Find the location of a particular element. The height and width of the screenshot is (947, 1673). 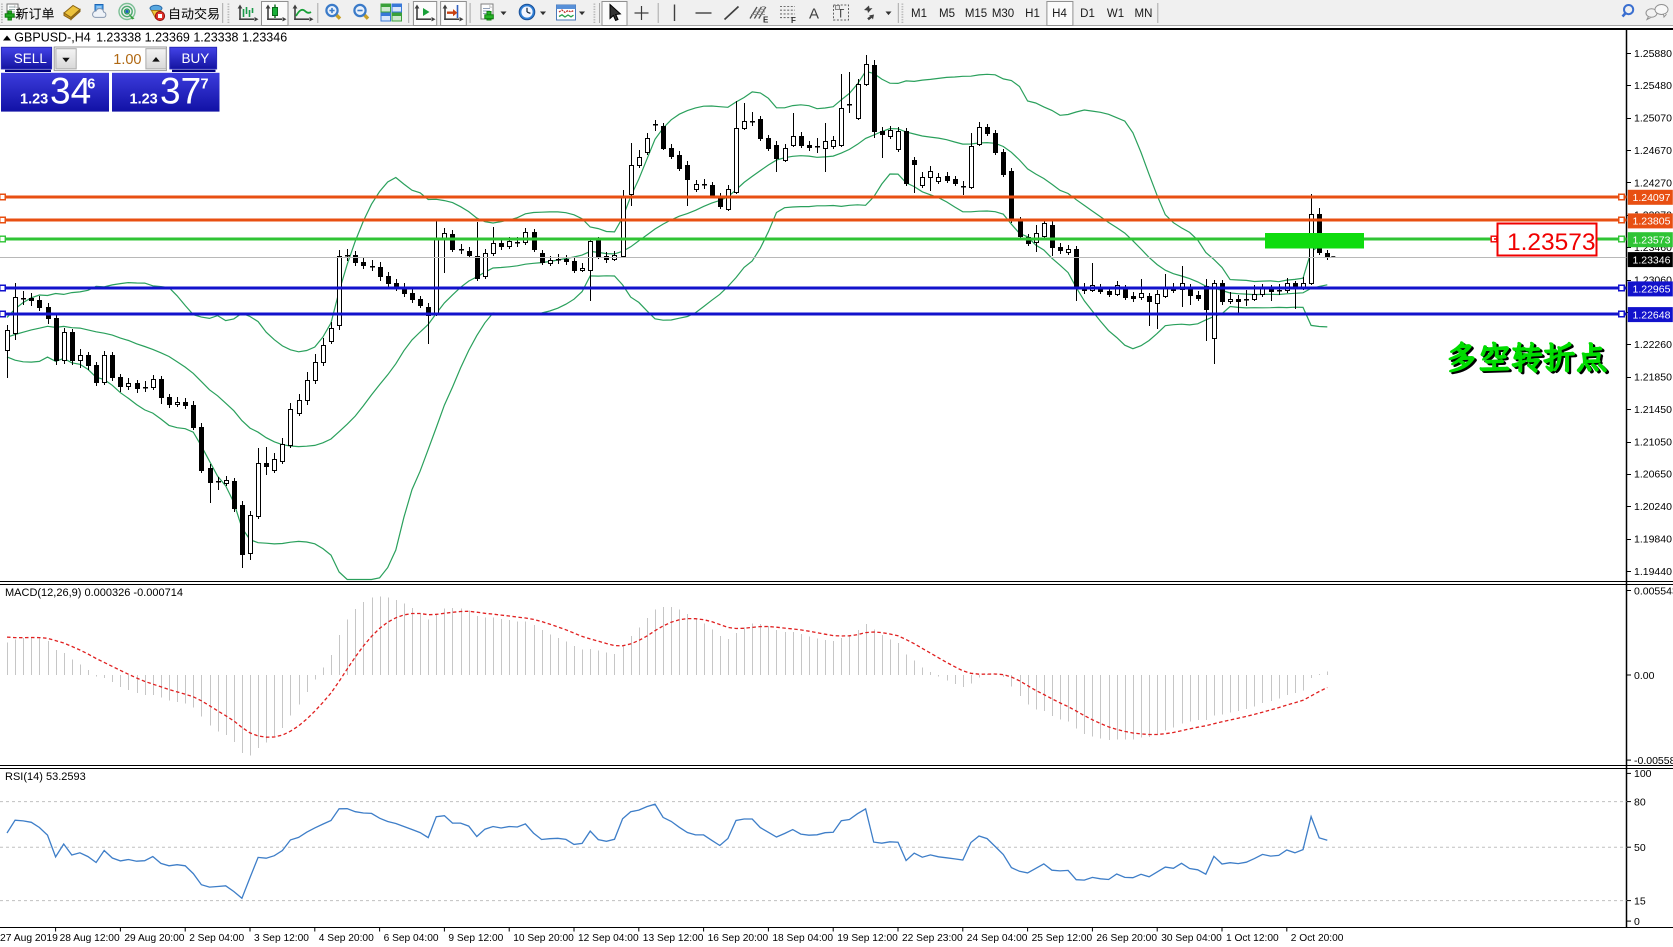

svg-text: 18 Sep 04:00 is located at coordinates (802, 938).